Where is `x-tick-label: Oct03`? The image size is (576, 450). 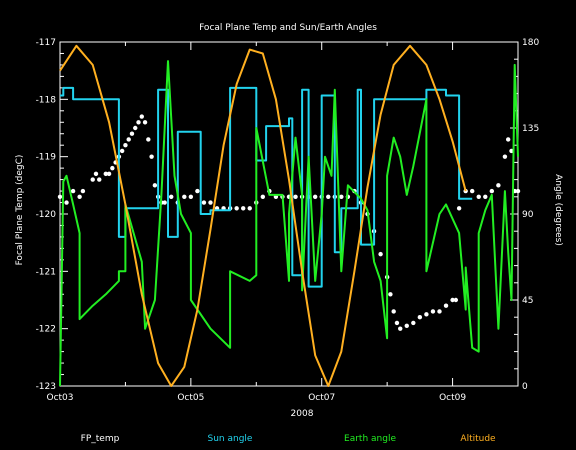
x-tick-label: Oct03 is located at coordinates (59, 398).